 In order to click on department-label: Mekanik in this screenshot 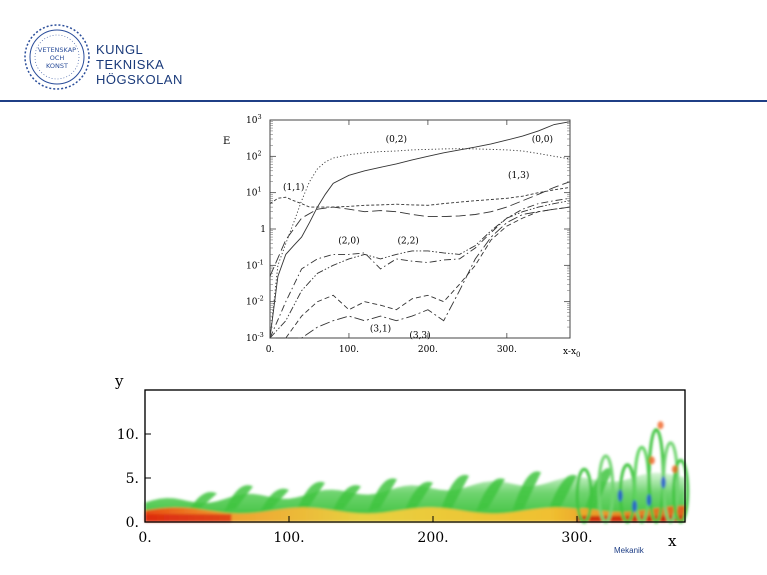, I will do `click(629, 550)`.